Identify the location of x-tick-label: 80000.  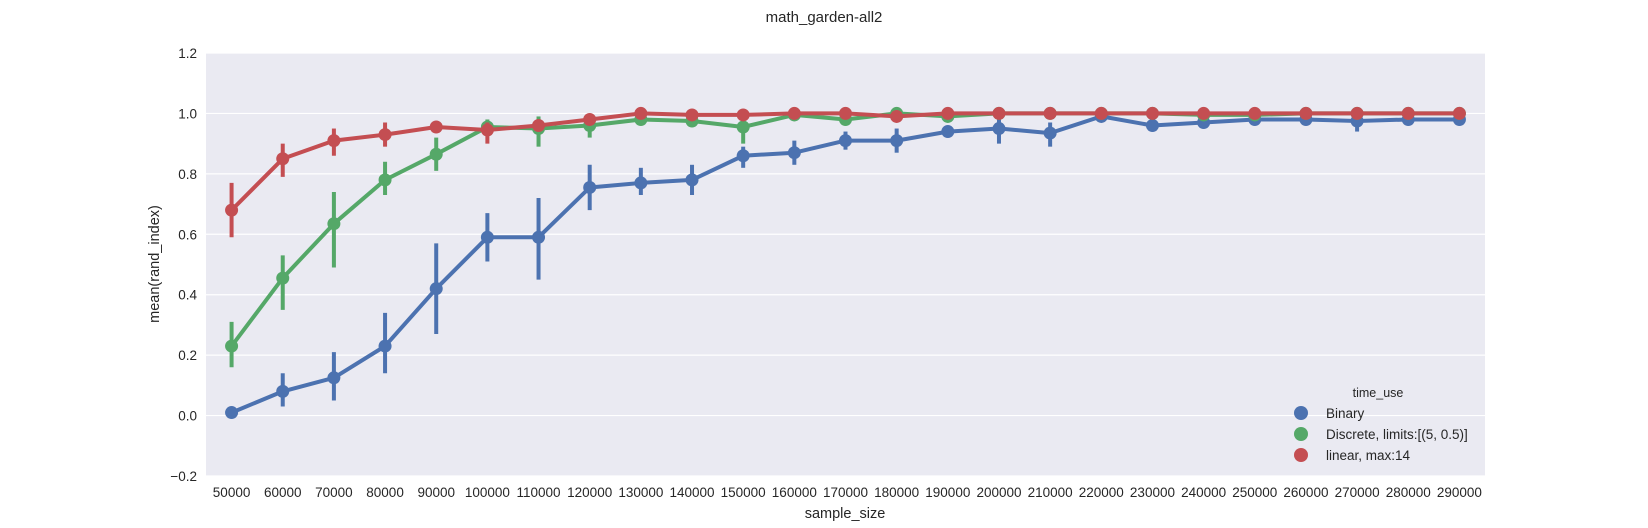
(385, 492).